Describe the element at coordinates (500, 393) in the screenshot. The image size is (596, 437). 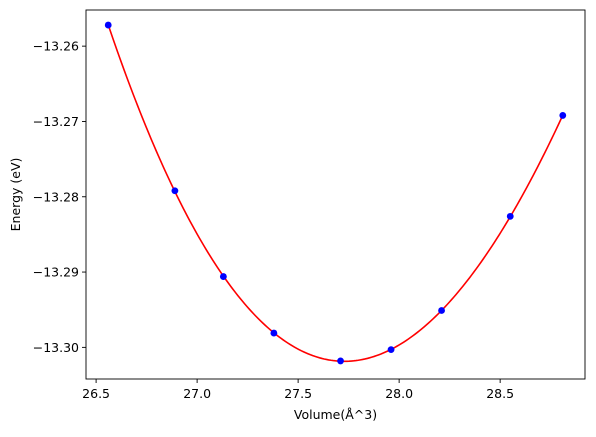
I see `x-tick-label: 28.5` at that location.